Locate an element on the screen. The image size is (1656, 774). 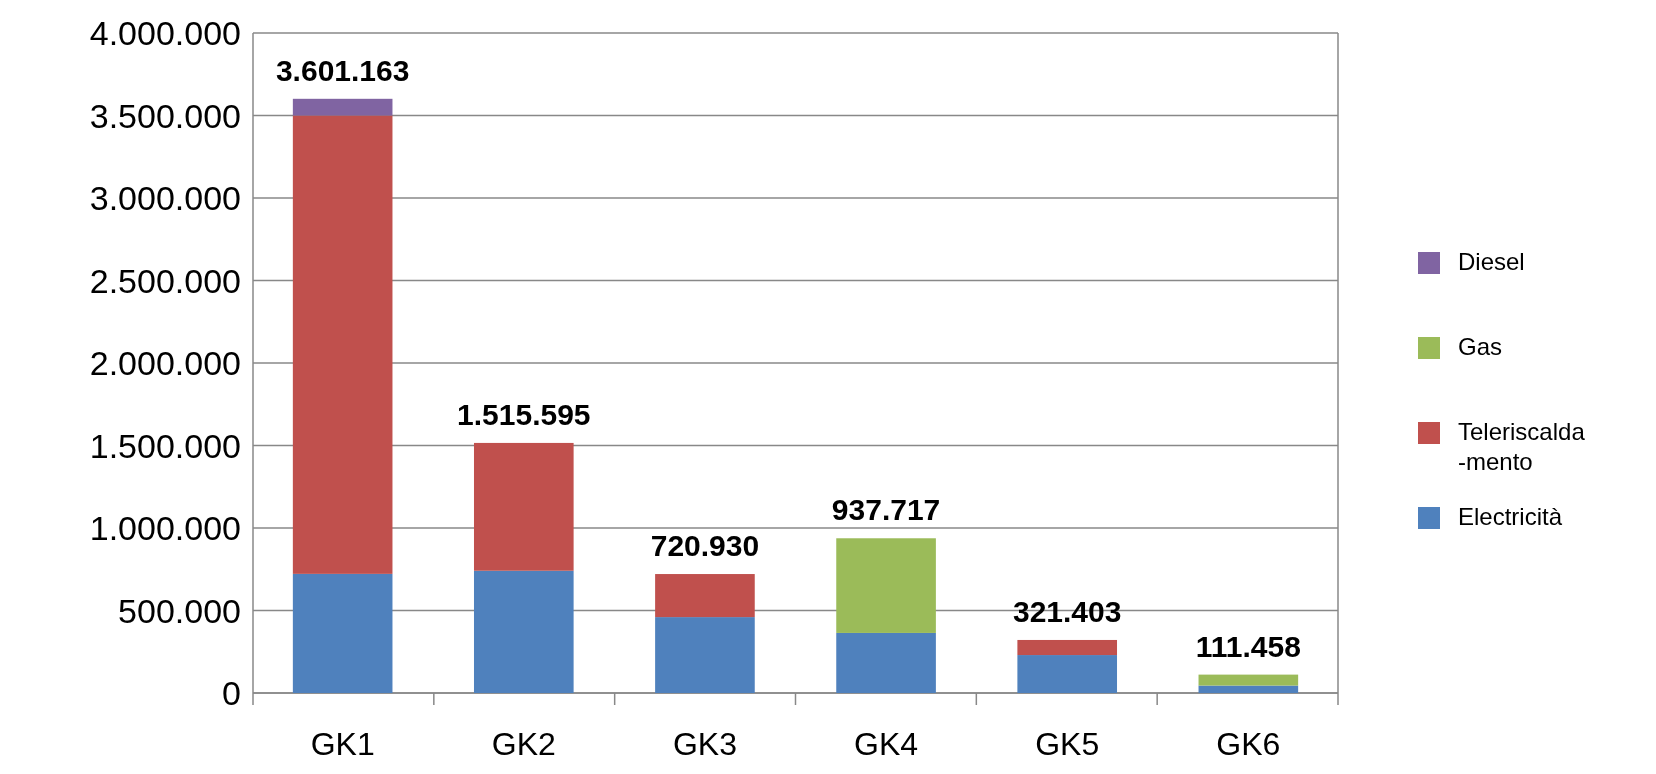
total-label: 937.717 is located at coordinates (886, 510).